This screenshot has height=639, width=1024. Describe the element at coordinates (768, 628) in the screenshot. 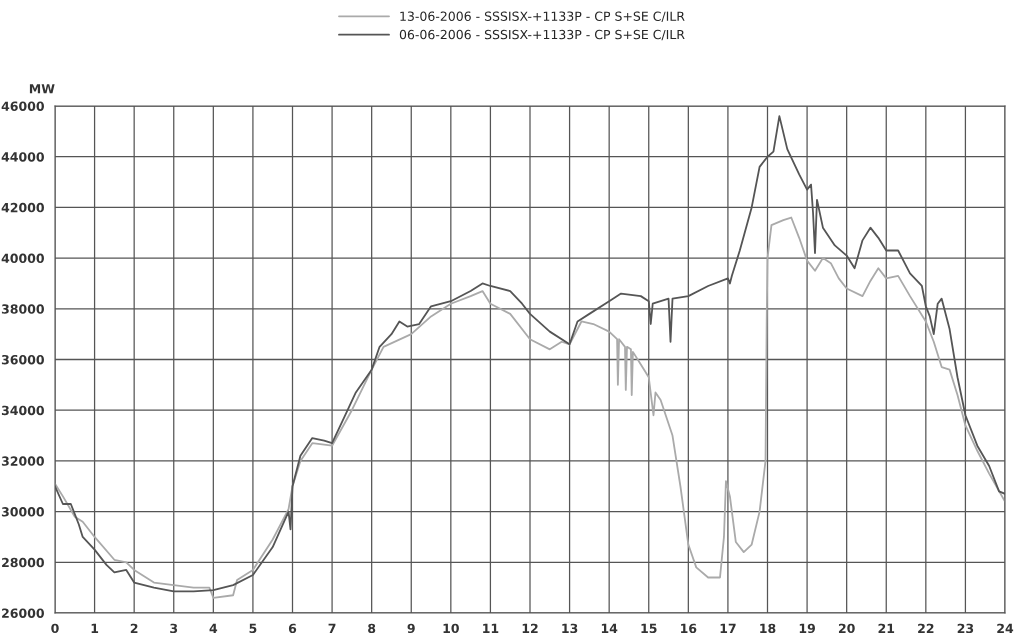

I see `x-tick-label: 18` at that location.